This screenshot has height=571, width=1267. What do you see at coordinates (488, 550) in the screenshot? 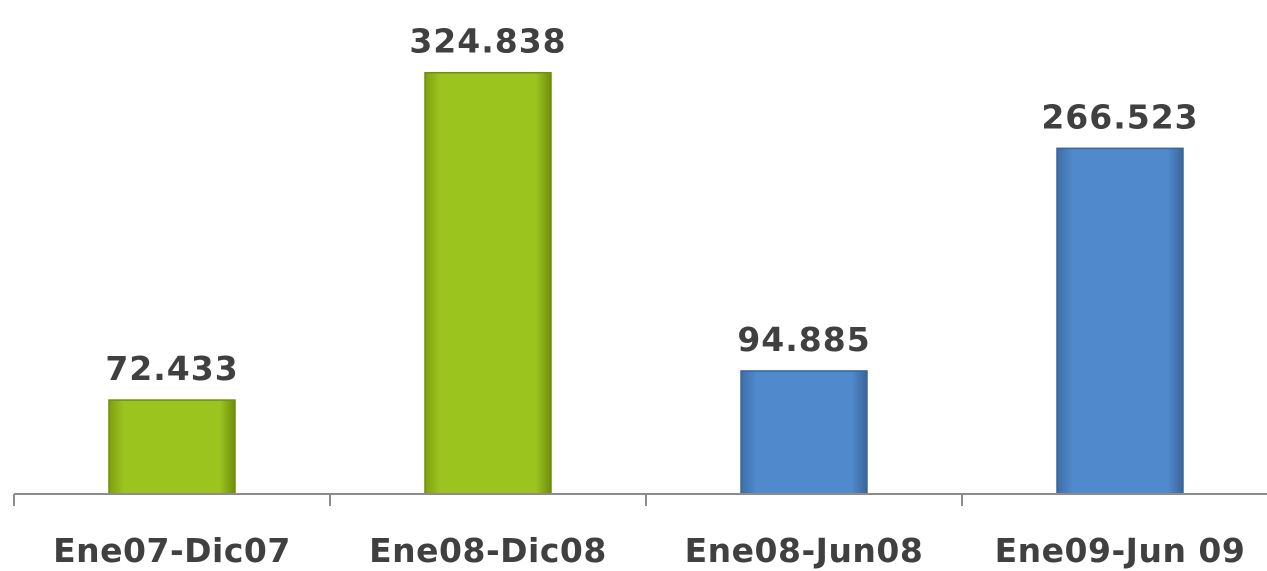
I see `category-label: Ene08-Dic08` at bounding box center [488, 550].